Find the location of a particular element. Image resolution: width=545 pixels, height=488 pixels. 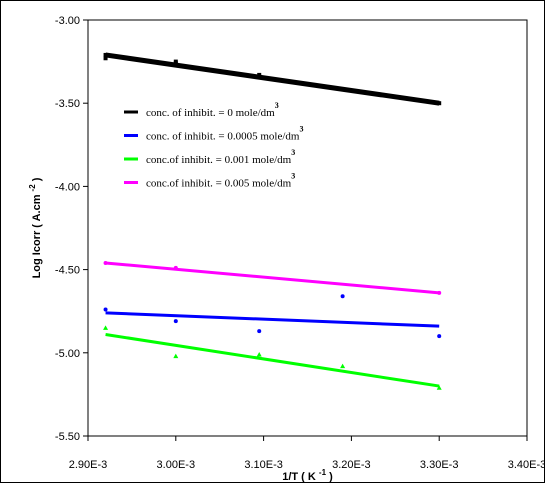

y-tick-label: -3.50 is located at coordinates (67, 104).